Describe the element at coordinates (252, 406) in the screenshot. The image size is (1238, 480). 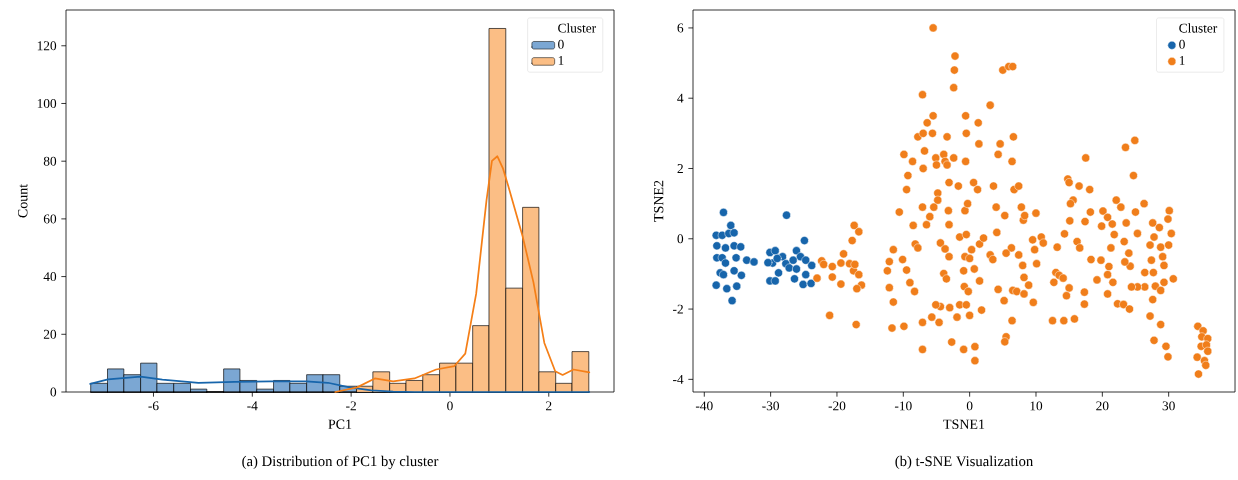
I see `x-tick-label: -4` at that location.